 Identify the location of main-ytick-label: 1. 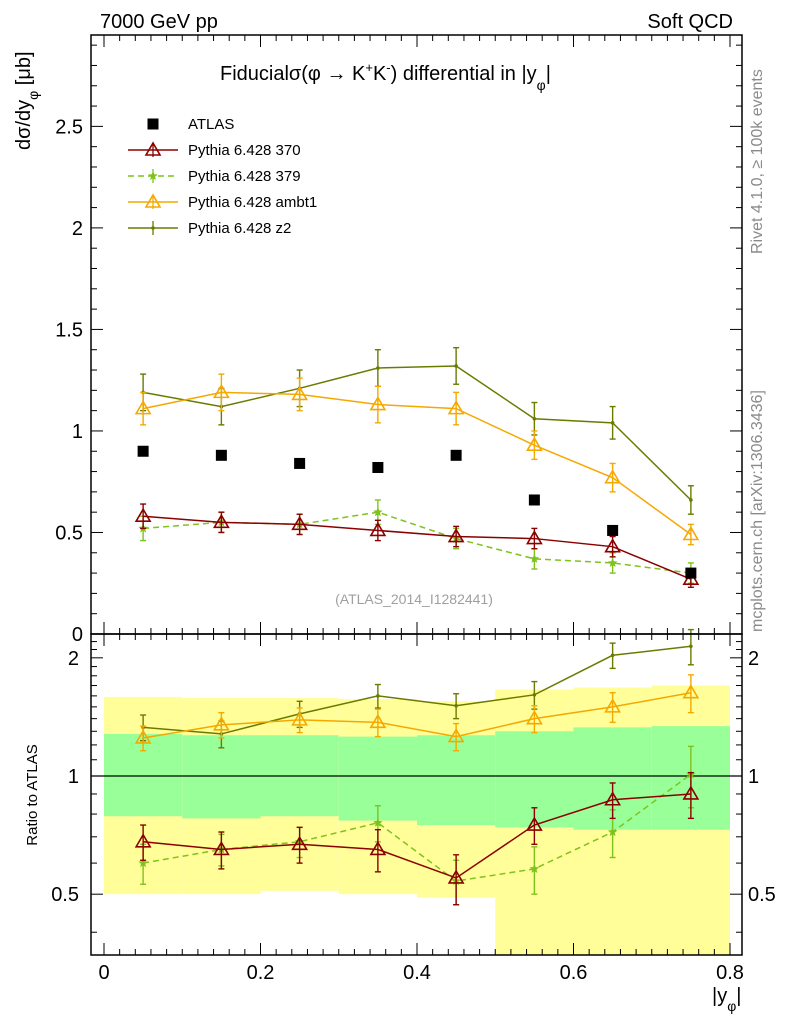
(77, 432).